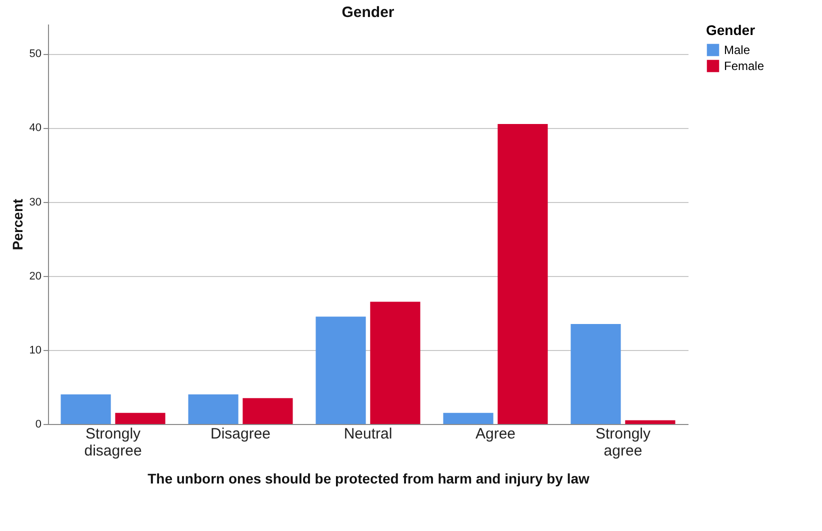  Describe the element at coordinates (35, 128) in the screenshot. I see `y-tick-label: 40` at that location.